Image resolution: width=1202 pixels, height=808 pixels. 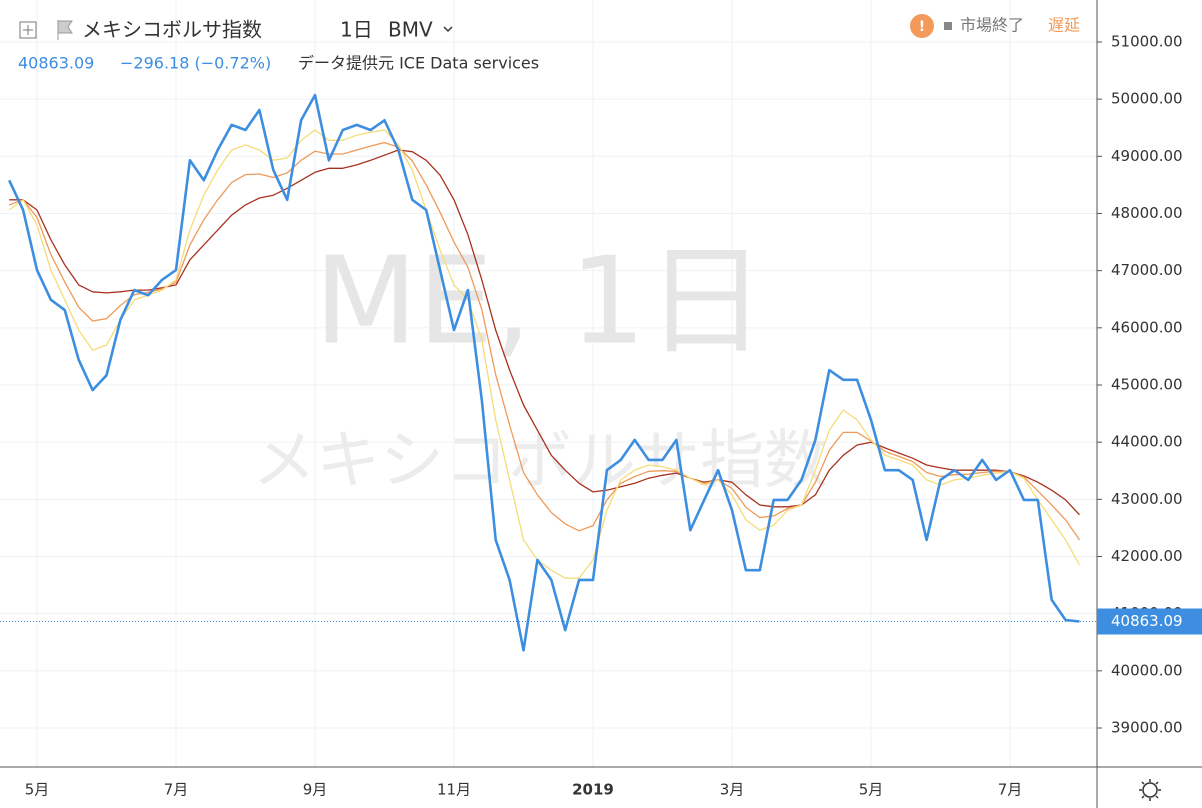 What do you see at coordinates (1147, 327) in the screenshot?
I see `y-tick-label: 46000.00` at bounding box center [1147, 327].